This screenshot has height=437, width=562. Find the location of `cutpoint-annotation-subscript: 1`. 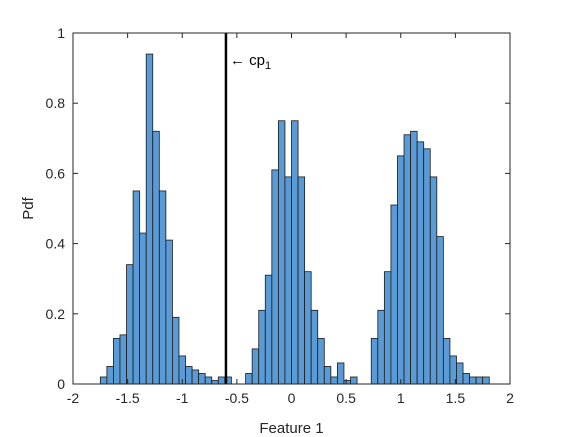

cutpoint-annotation-subscript: 1 is located at coordinates (268, 66).